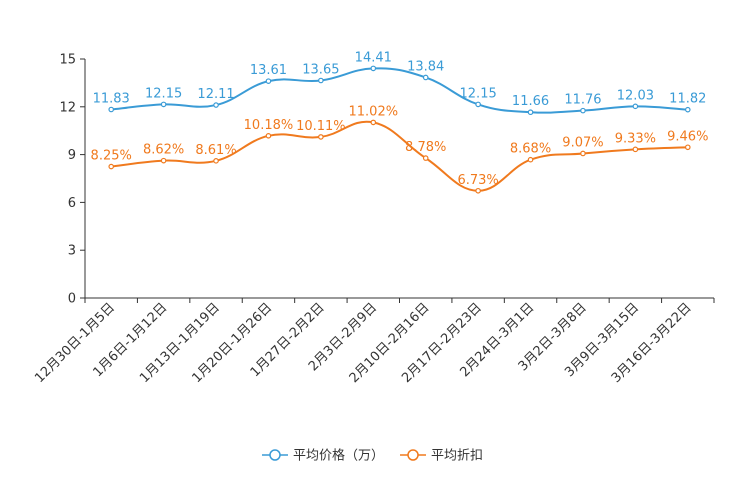 Image resolution: width=744 pixels, height=496 pixels. What do you see at coordinates (582, 142) in the screenshot?
I see `data-label: 9.07%` at bounding box center [582, 142].